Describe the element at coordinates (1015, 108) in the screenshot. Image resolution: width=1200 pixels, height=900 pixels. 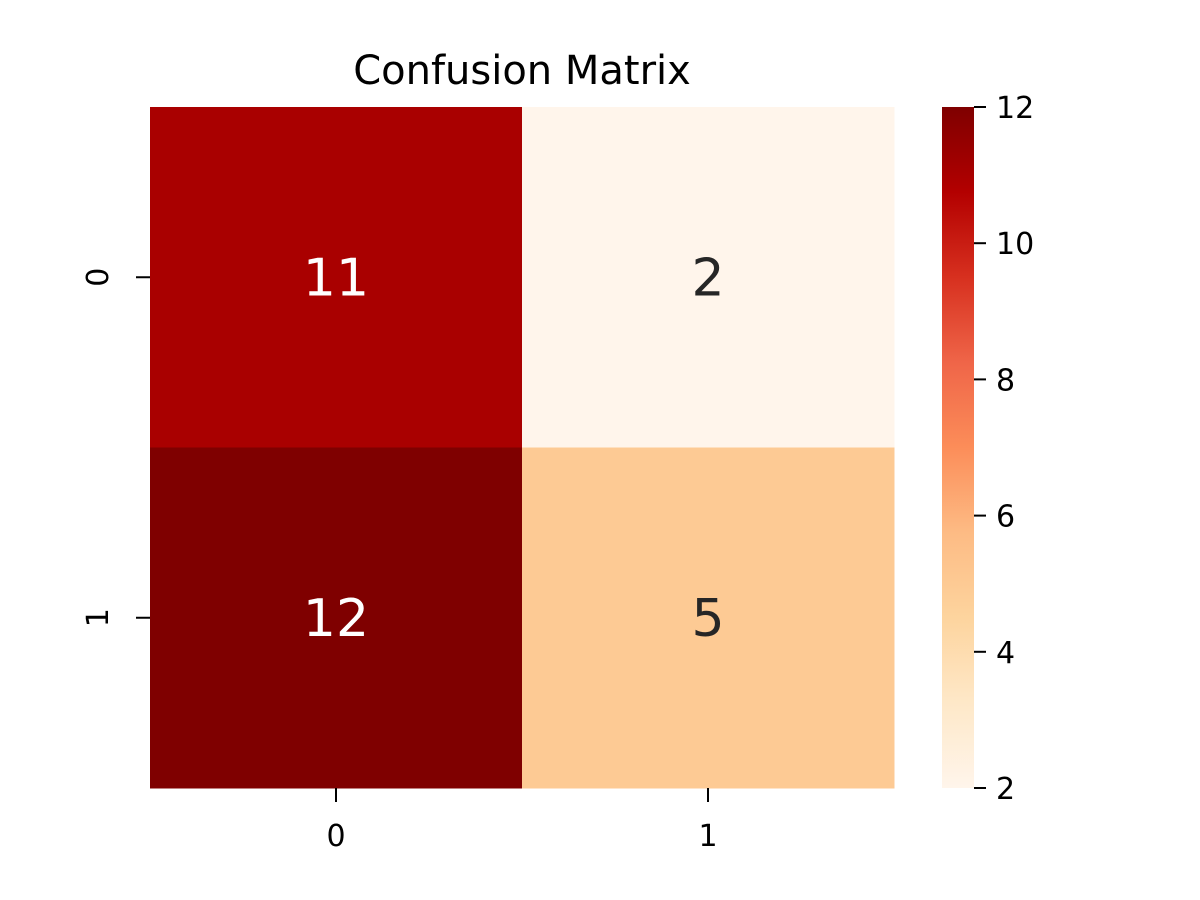
I see `colorbar-tick-label: 12` at that location.